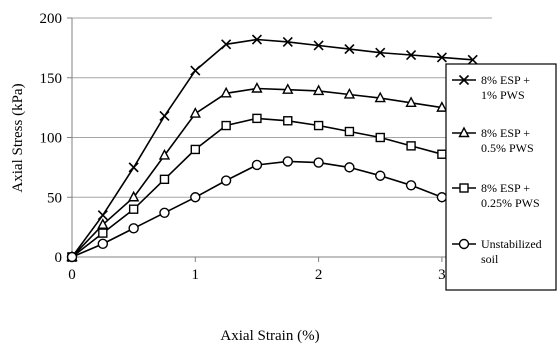  What do you see at coordinates (59, 258) in the screenshot?
I see `y-tick-label: 0` at bounding box center [59, 258].